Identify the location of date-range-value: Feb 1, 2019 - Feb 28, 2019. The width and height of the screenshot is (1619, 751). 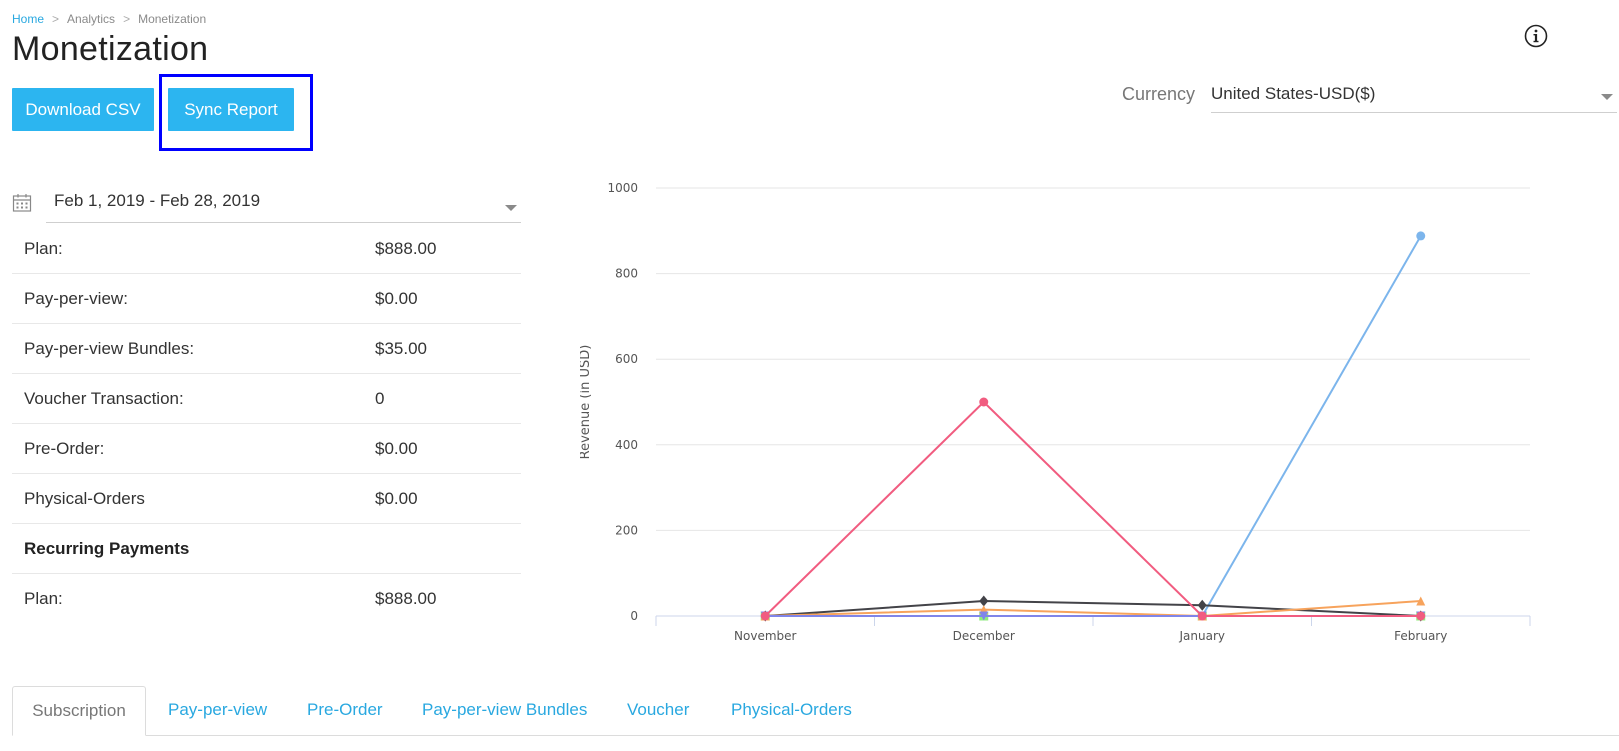
(157, 200).